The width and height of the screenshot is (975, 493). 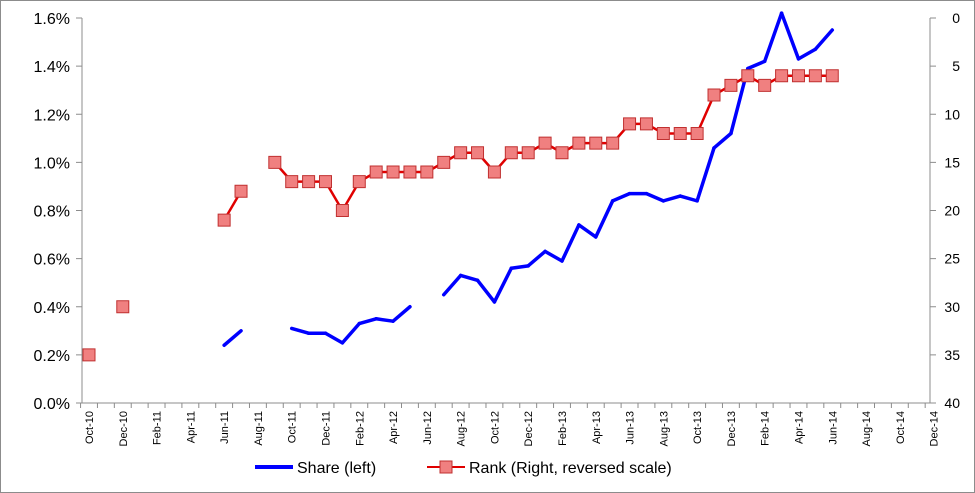 I want to click on left-tick-label: 0.0%, so click(x=52, y=404).